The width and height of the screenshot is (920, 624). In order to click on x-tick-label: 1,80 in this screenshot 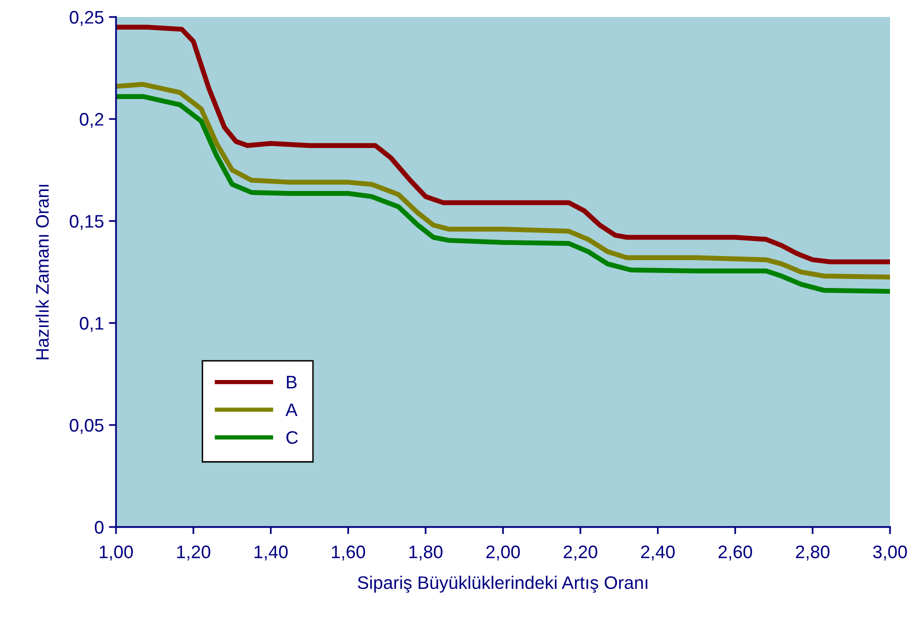, I will do `click(425, 553)`.